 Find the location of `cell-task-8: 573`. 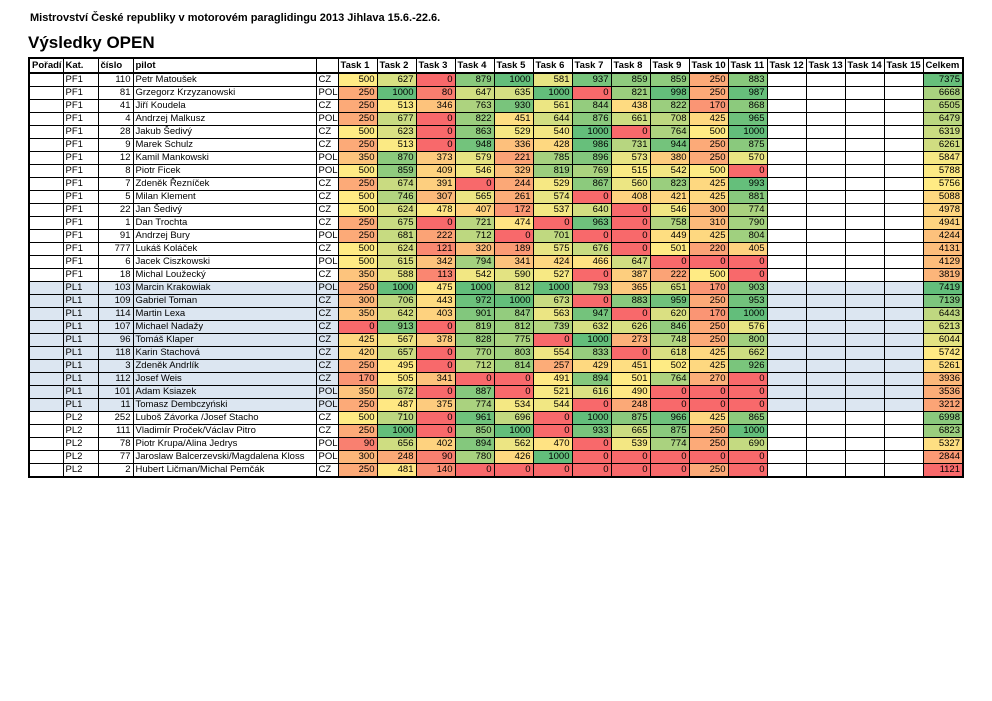

cell-task-8: 573 is located at coordinates (630, 158).